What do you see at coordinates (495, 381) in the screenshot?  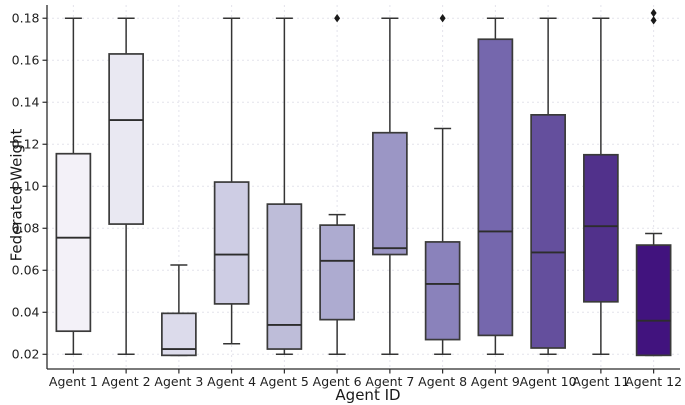 I see `x-tick-label: Agent 9` at bounding box center [495, 381].